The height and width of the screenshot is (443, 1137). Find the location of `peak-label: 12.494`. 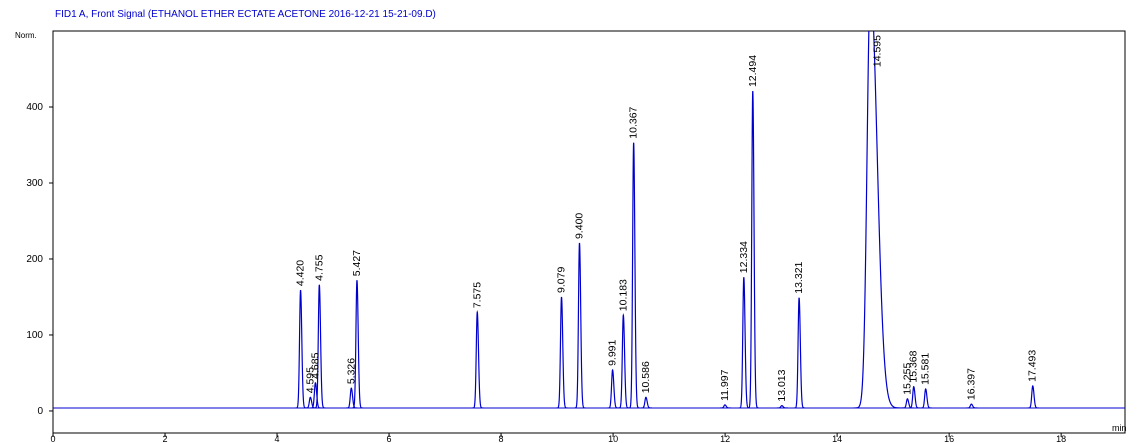

peak-label: 12.494 is located at coordinates (753, 71).